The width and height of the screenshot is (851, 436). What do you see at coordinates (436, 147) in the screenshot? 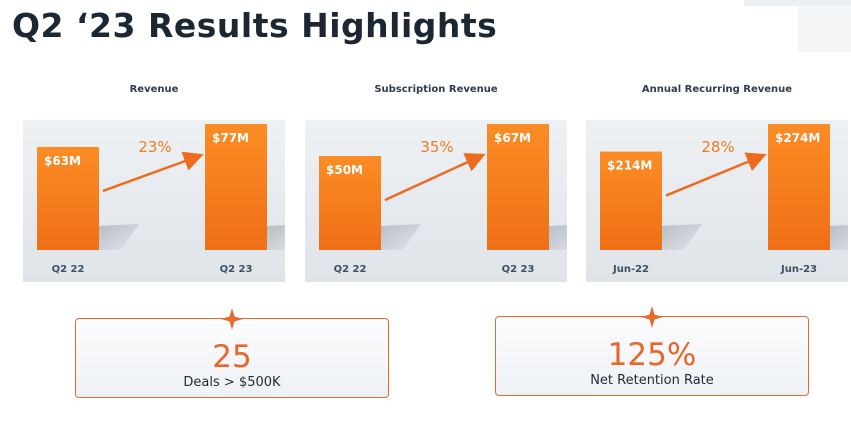
I see `growth-label: 35%` at bounding box center [436, 147].